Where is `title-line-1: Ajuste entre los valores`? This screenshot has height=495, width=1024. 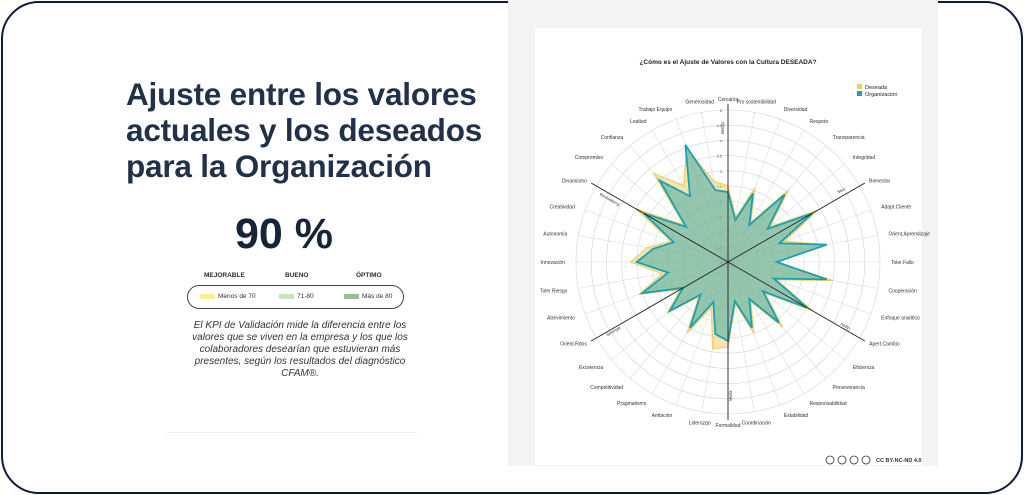
title-line-1: Ajuste entre los valores is located at coordinates (301, 94).